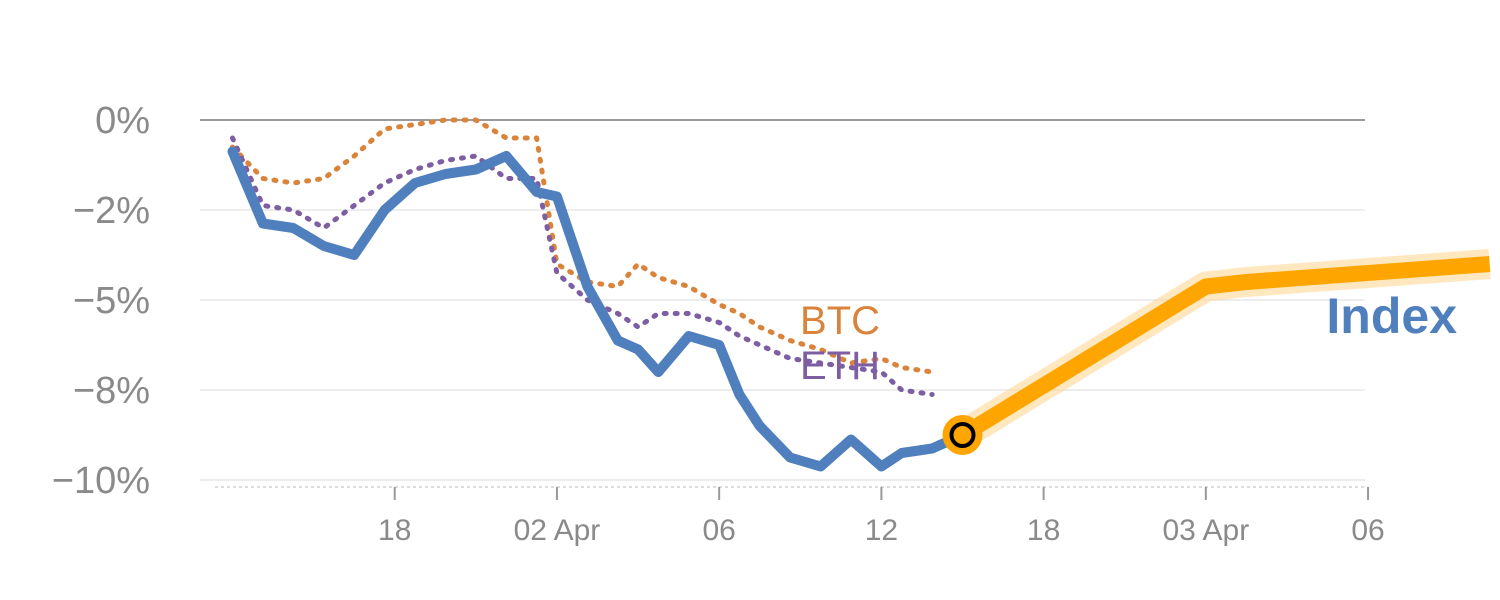 This screenshot has width=1500, height=600. What do you see at coordinates (111, 301) in the screenshot?
I see `y-tick-label: −5%` at bounding box center [111, 301].